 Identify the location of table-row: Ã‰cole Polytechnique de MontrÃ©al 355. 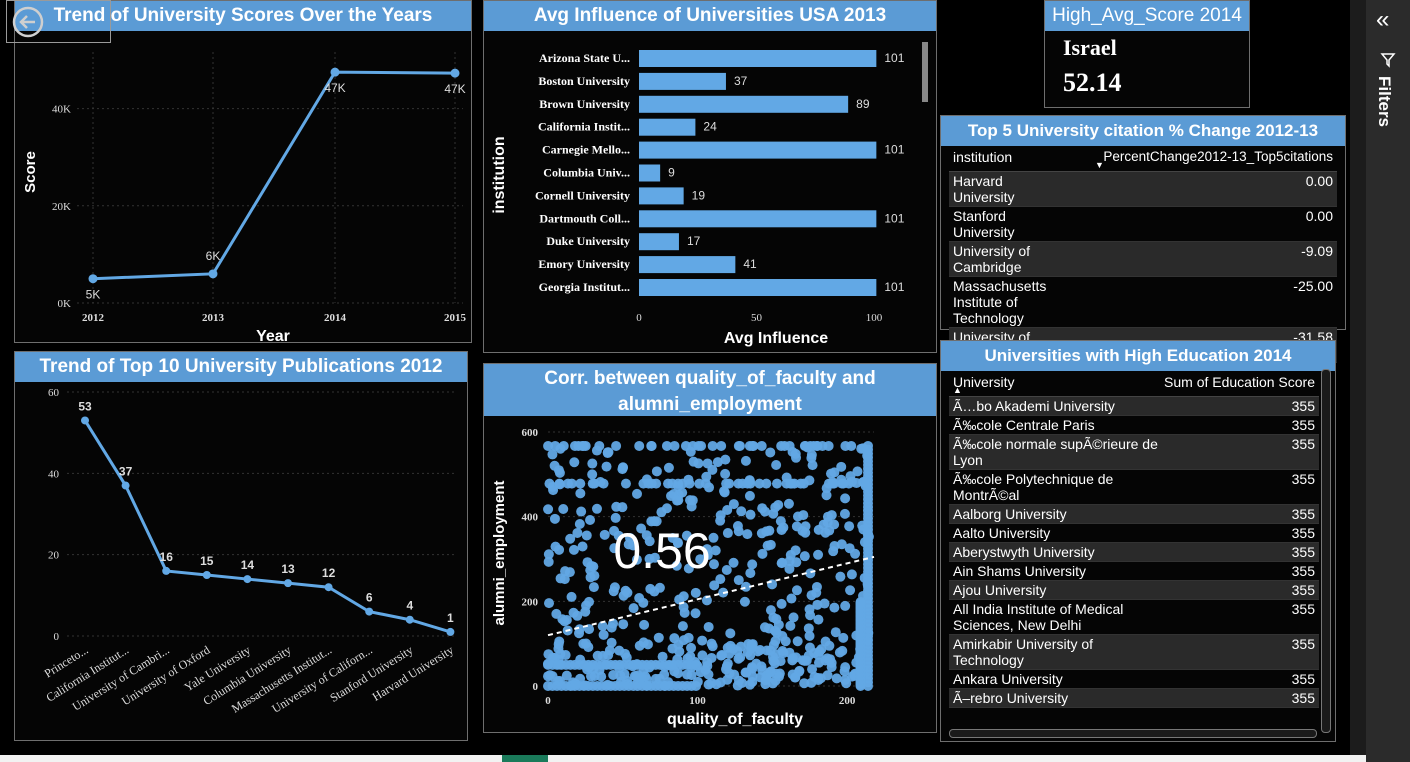
(1134, 487).